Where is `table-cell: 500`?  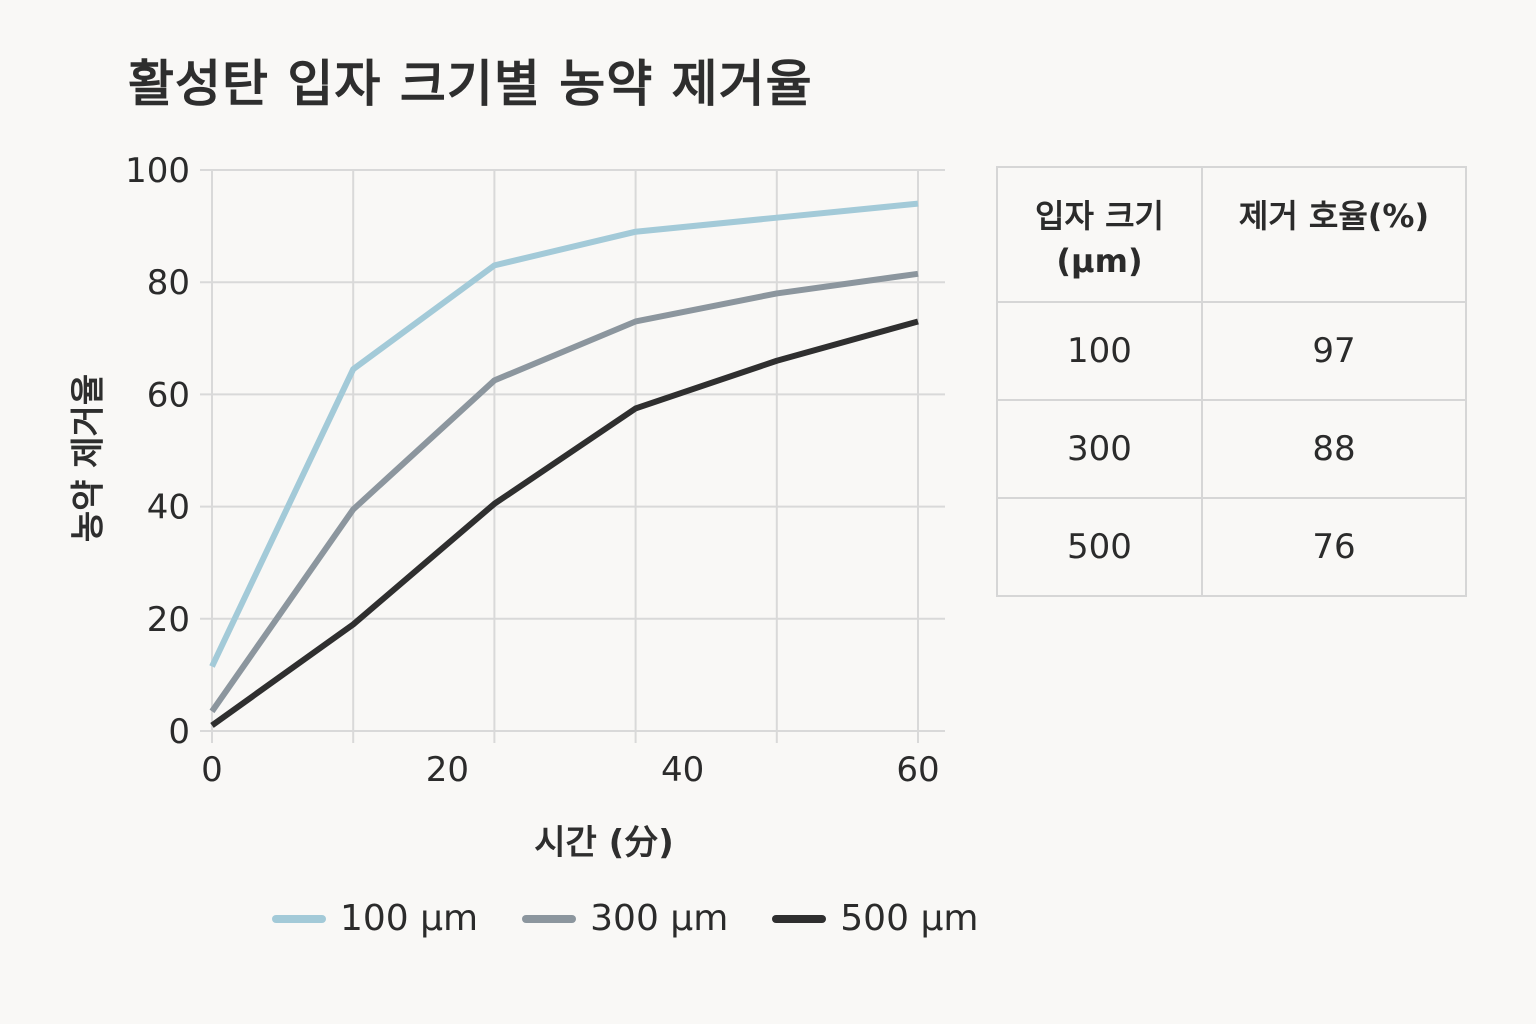 table-cell: 500 is located at coordinates (1099, 547).